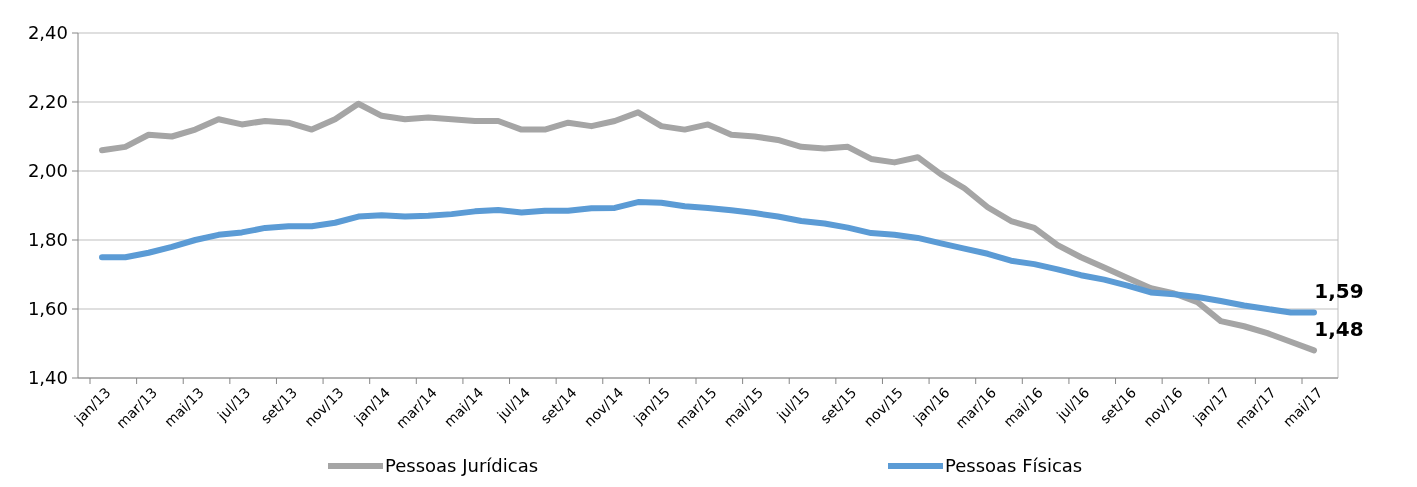 Image resolution: width=1417 pixels, height=487 pixels. I want to click on y-tick-label: 1,60, so click(47, 309).